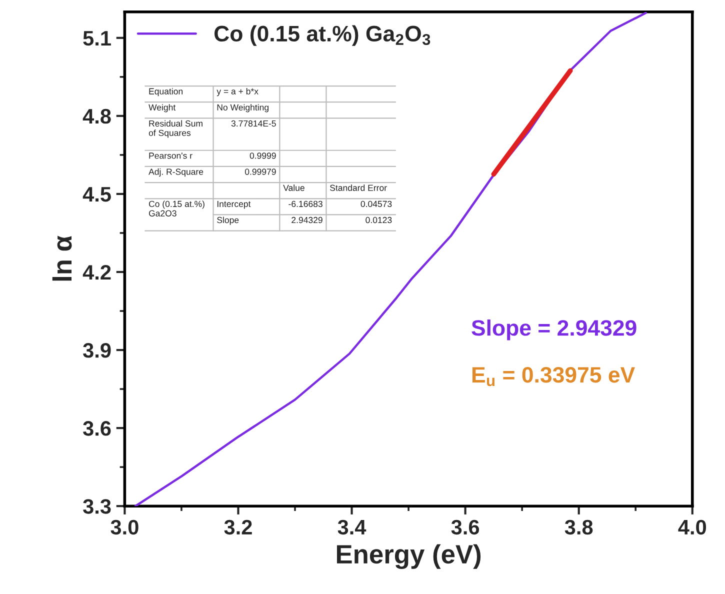 The height and width of the screenshot is (594, 725). Describe the element at coordinates (170, 155) in the screenshot. I see `annotation: Pearson's r` at that location.